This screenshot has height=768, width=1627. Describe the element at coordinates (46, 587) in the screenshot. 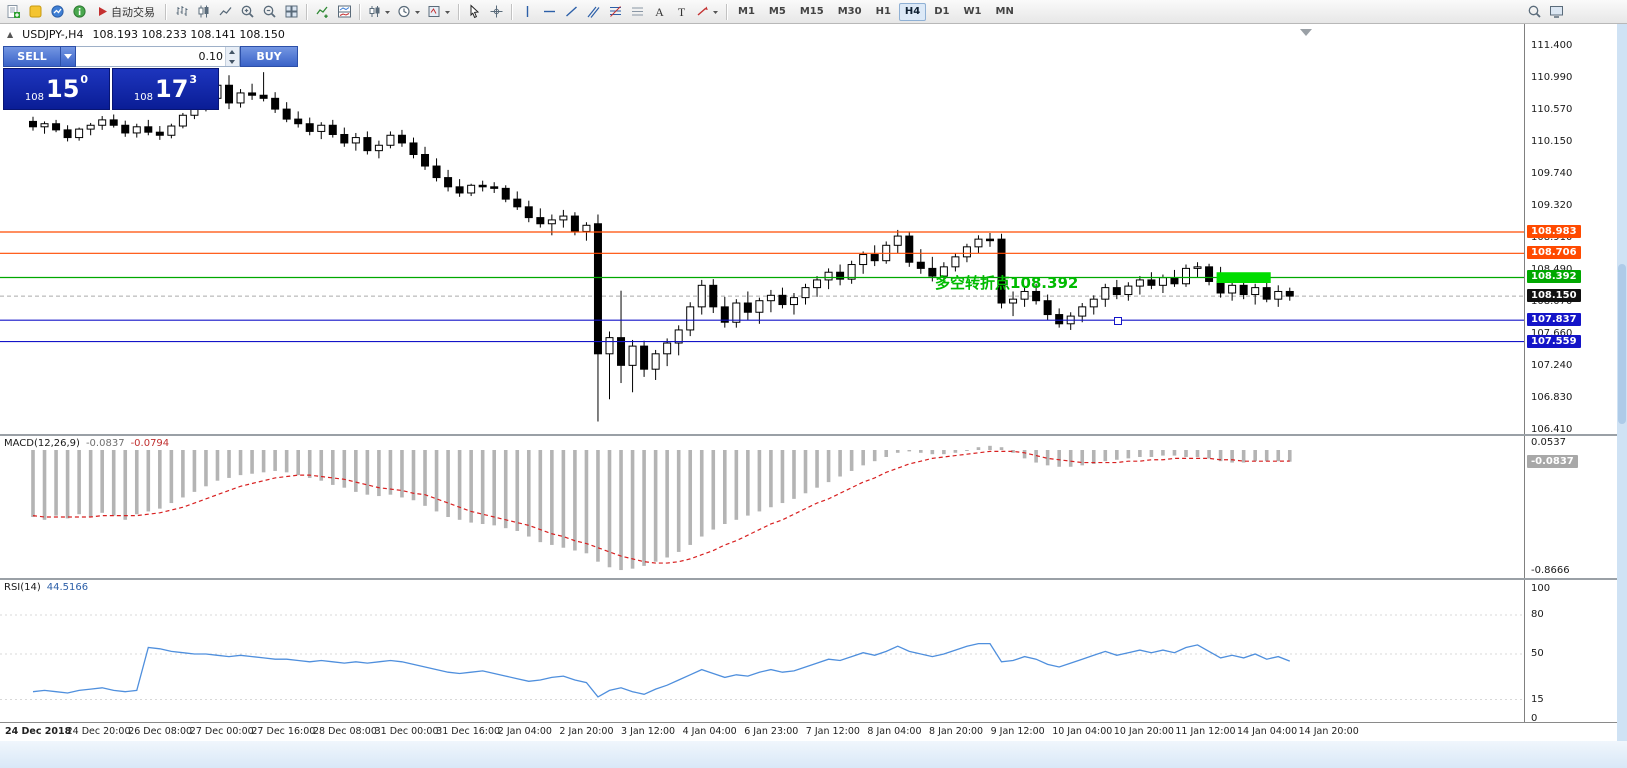

I see `rsi-label: RSI(14) 44.5166` at that location.